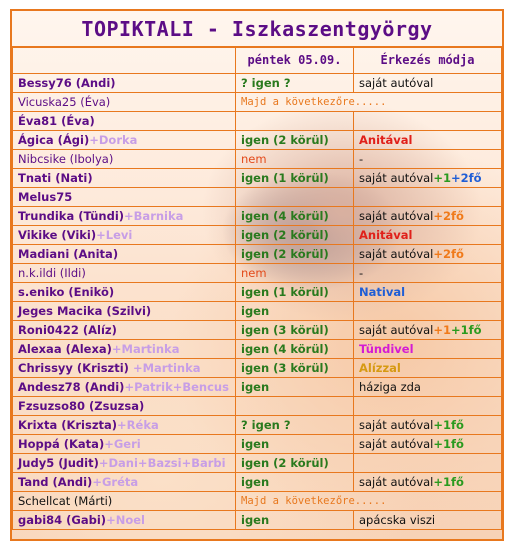  I want to click on arrival-method: Natival, so click(427, 292).